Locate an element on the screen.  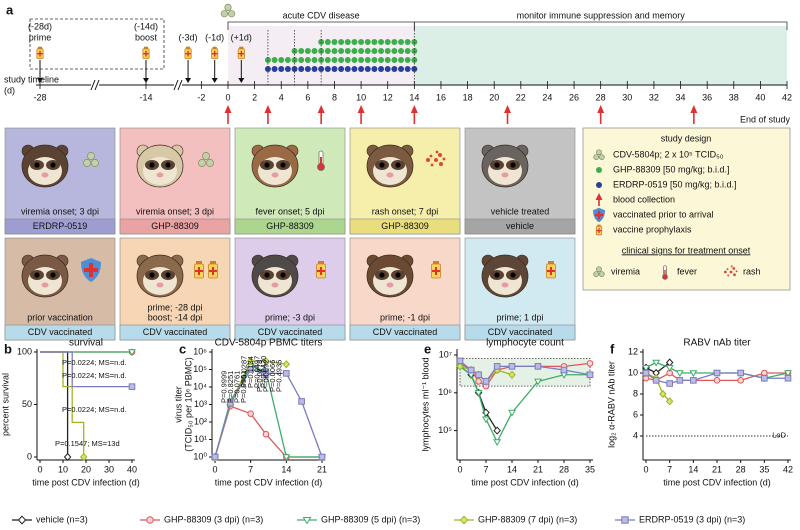
timeline-label: (d) is located at coordinates (9, 90).